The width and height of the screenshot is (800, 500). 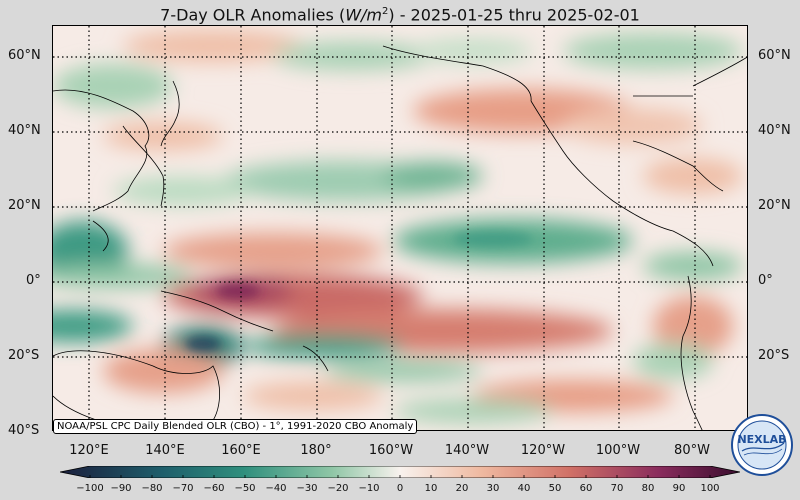 I want to click on lat-label-40n-right: 40°N, so click(x=774, y=130).